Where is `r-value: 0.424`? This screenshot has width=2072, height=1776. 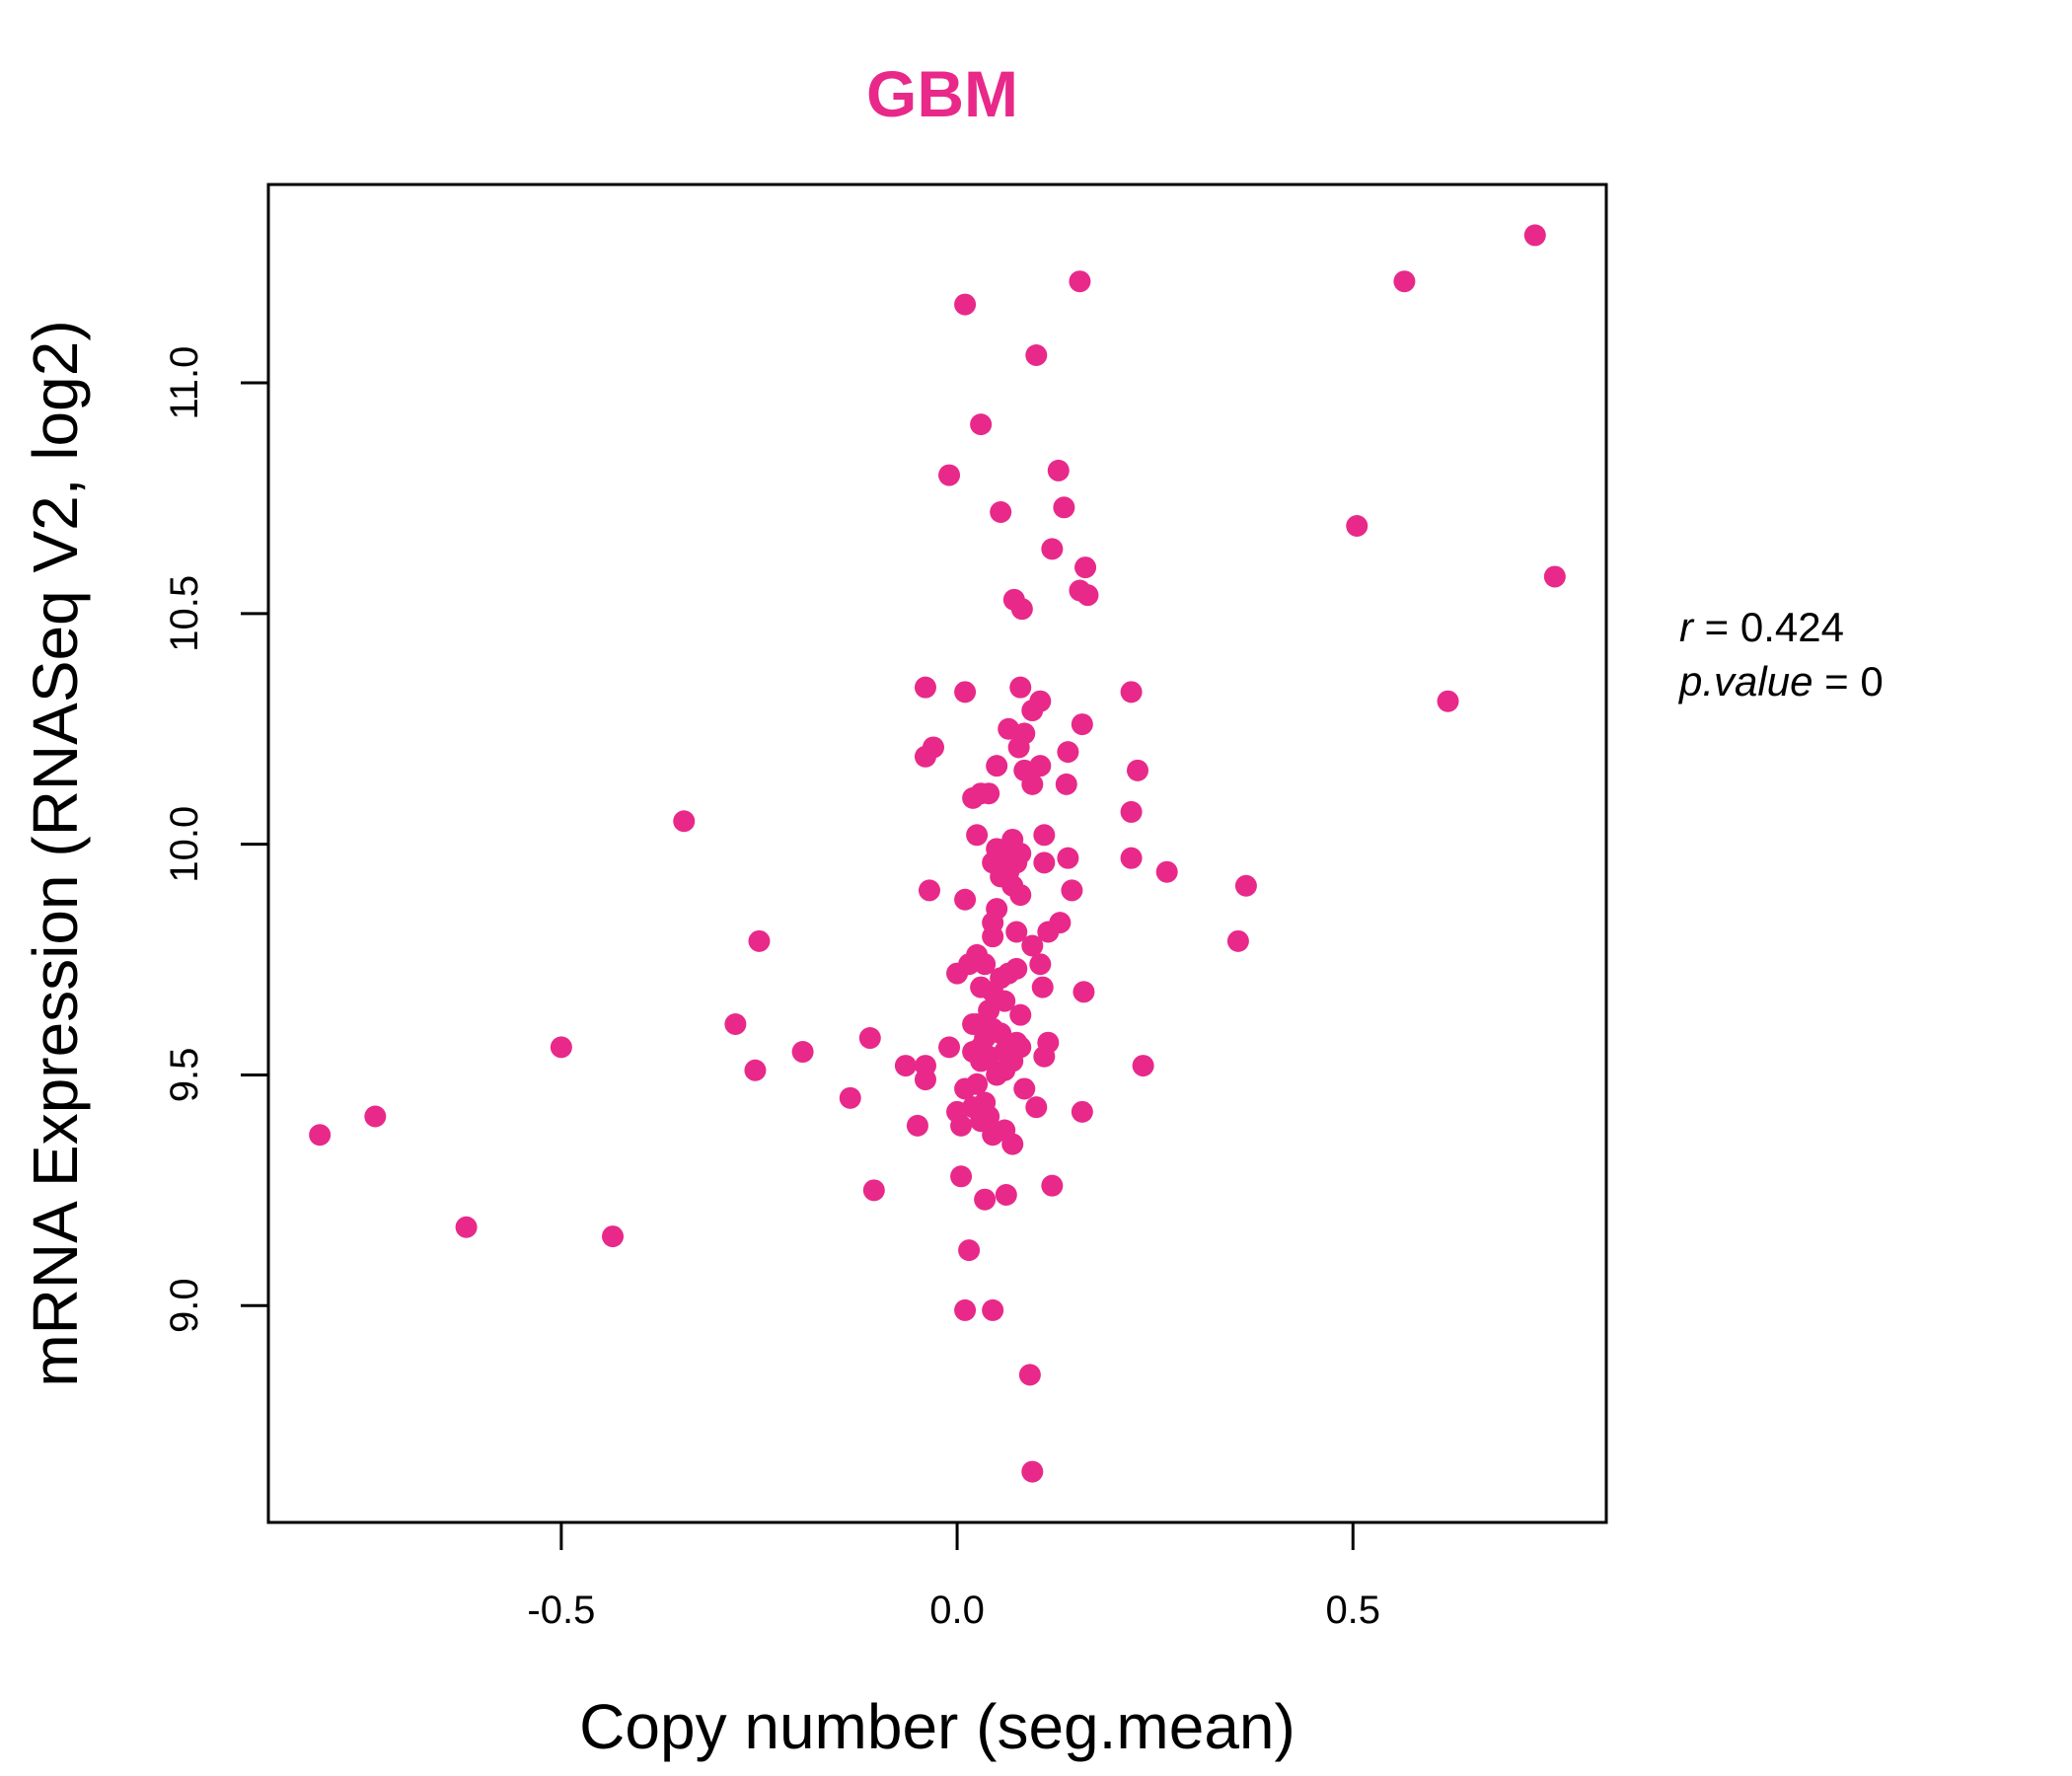 r-value: 0.424 is located at coordinates (1792, 627).